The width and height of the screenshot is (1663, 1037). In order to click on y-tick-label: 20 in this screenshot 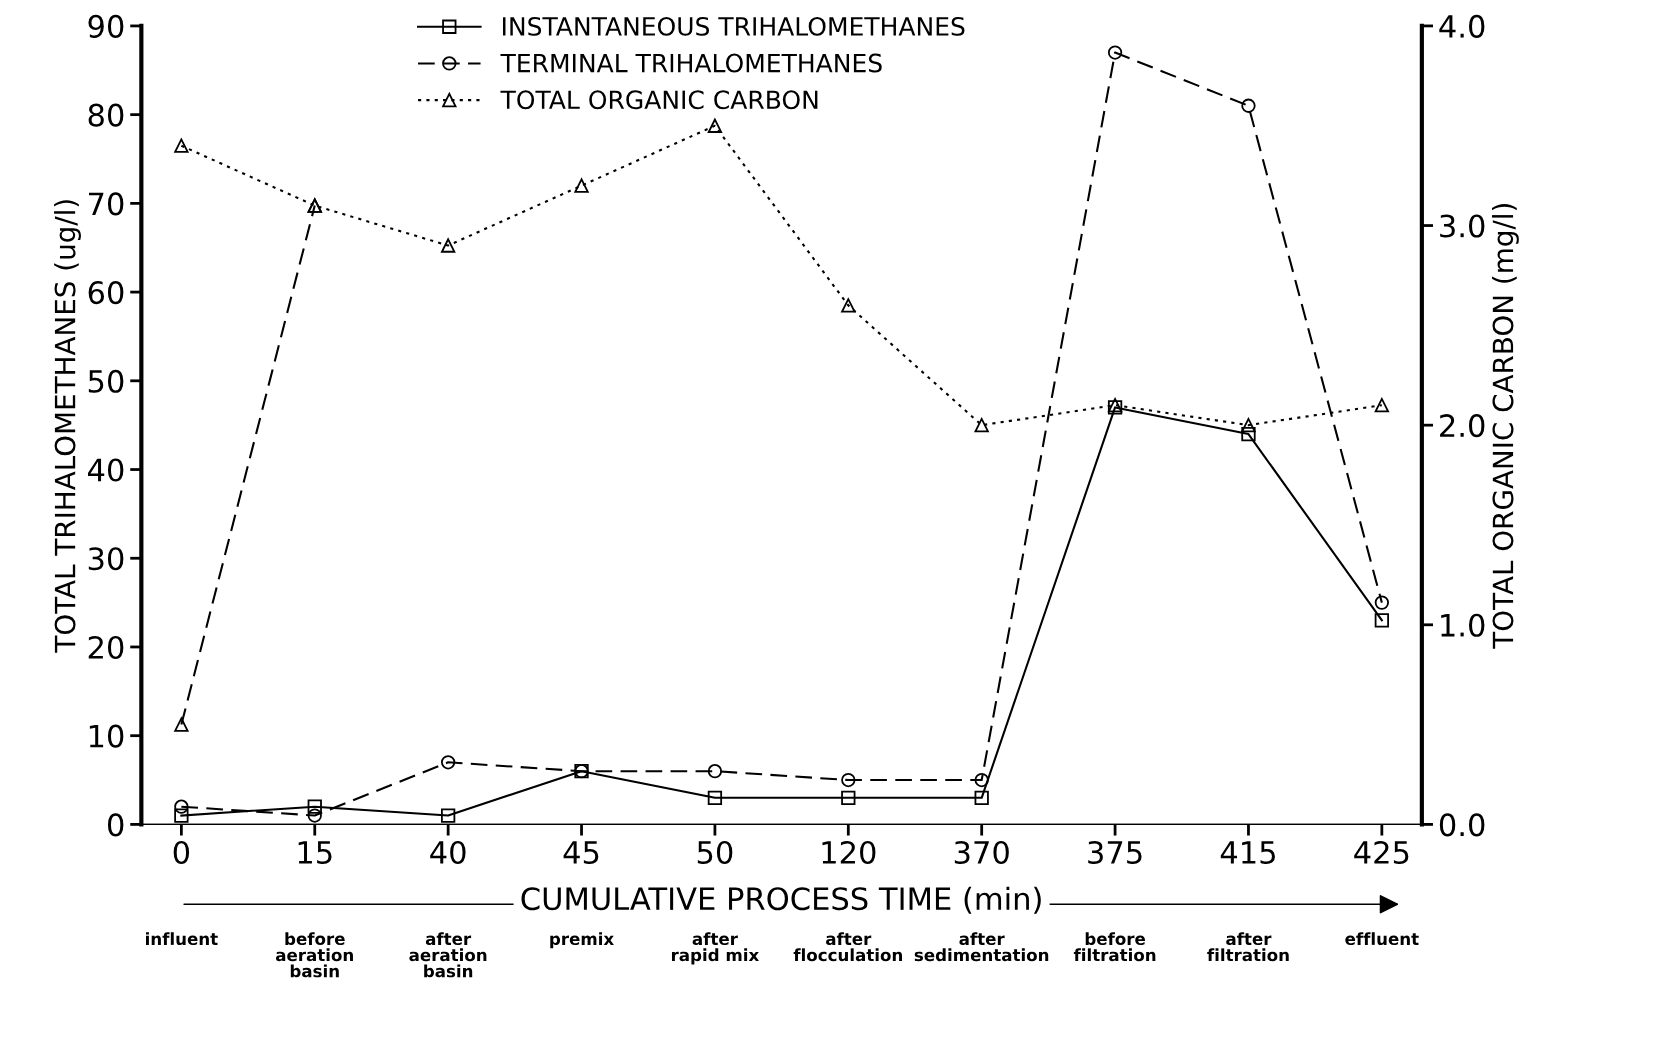, I will do `click(106, 647)`.